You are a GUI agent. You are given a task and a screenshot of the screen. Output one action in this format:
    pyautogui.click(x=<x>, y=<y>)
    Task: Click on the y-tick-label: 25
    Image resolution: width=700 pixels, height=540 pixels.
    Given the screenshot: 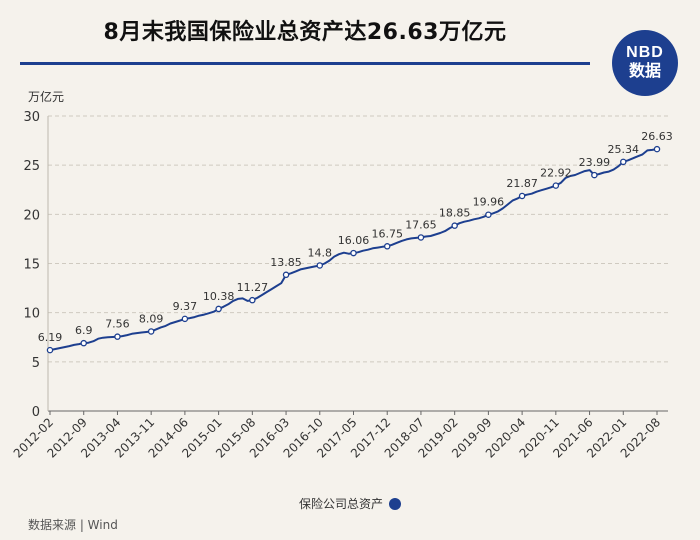 What is the action you would take?
    pyautogui.click(x=31, y=166)
    